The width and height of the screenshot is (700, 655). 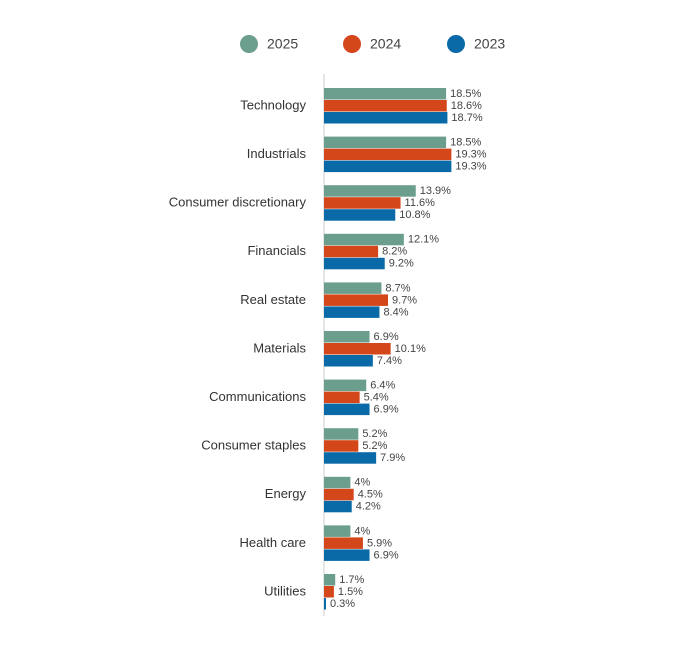 What do you see at coordinates (273, 542) in the screenshot?
I see `category-label: Health care` at bounding box center [273, 542].